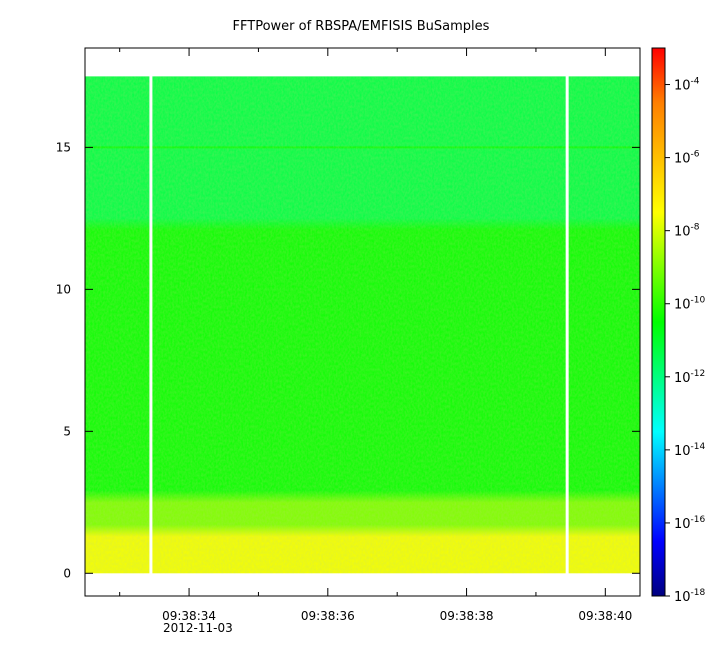 The width and height of the screenshot is (724, 656). What do you see at coordinates (687, 85) in the screenshot?
I see `colorbar-tick-label-0: 10⁻⁴` at bounding box center [687, 85].